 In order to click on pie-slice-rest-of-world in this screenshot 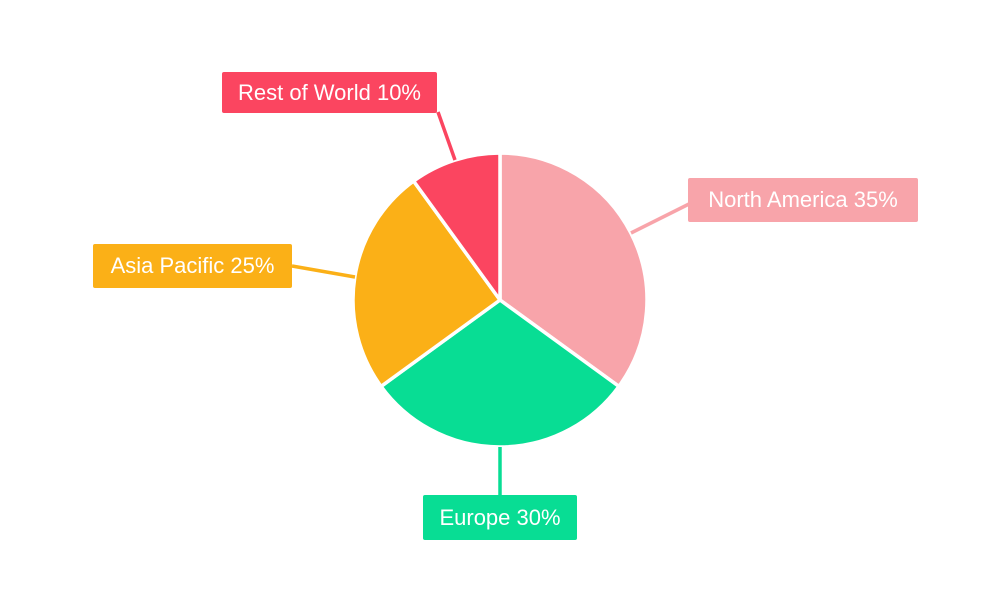, I will do `click(456, 226)`.